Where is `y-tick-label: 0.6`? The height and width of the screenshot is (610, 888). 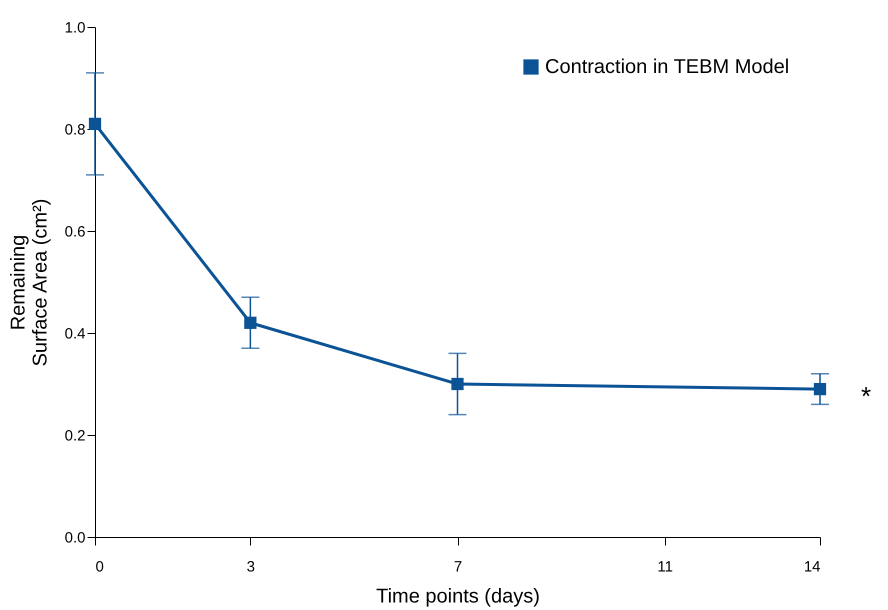
y-tick-label: 0.6 is located at coordinates (75, 232).